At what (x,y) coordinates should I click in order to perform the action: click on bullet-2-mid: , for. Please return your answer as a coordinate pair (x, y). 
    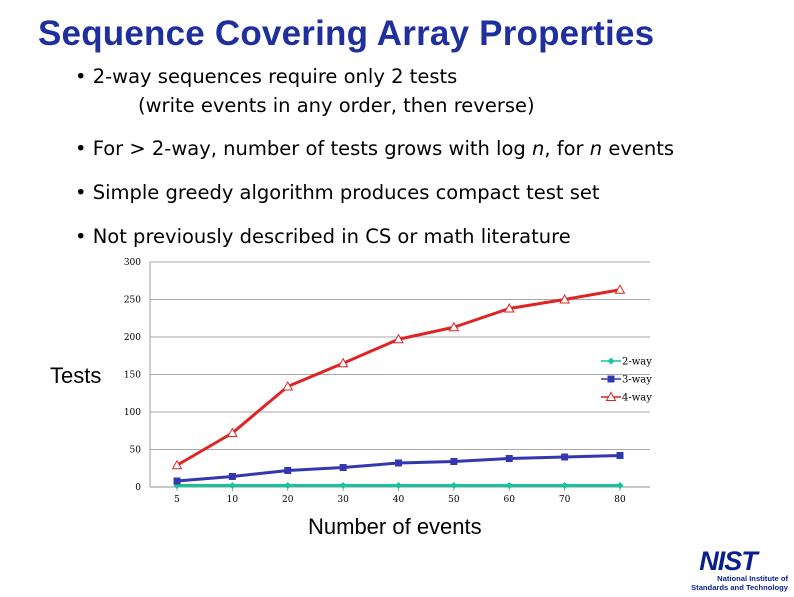
    Looking at the image, I should click on (567, 148).